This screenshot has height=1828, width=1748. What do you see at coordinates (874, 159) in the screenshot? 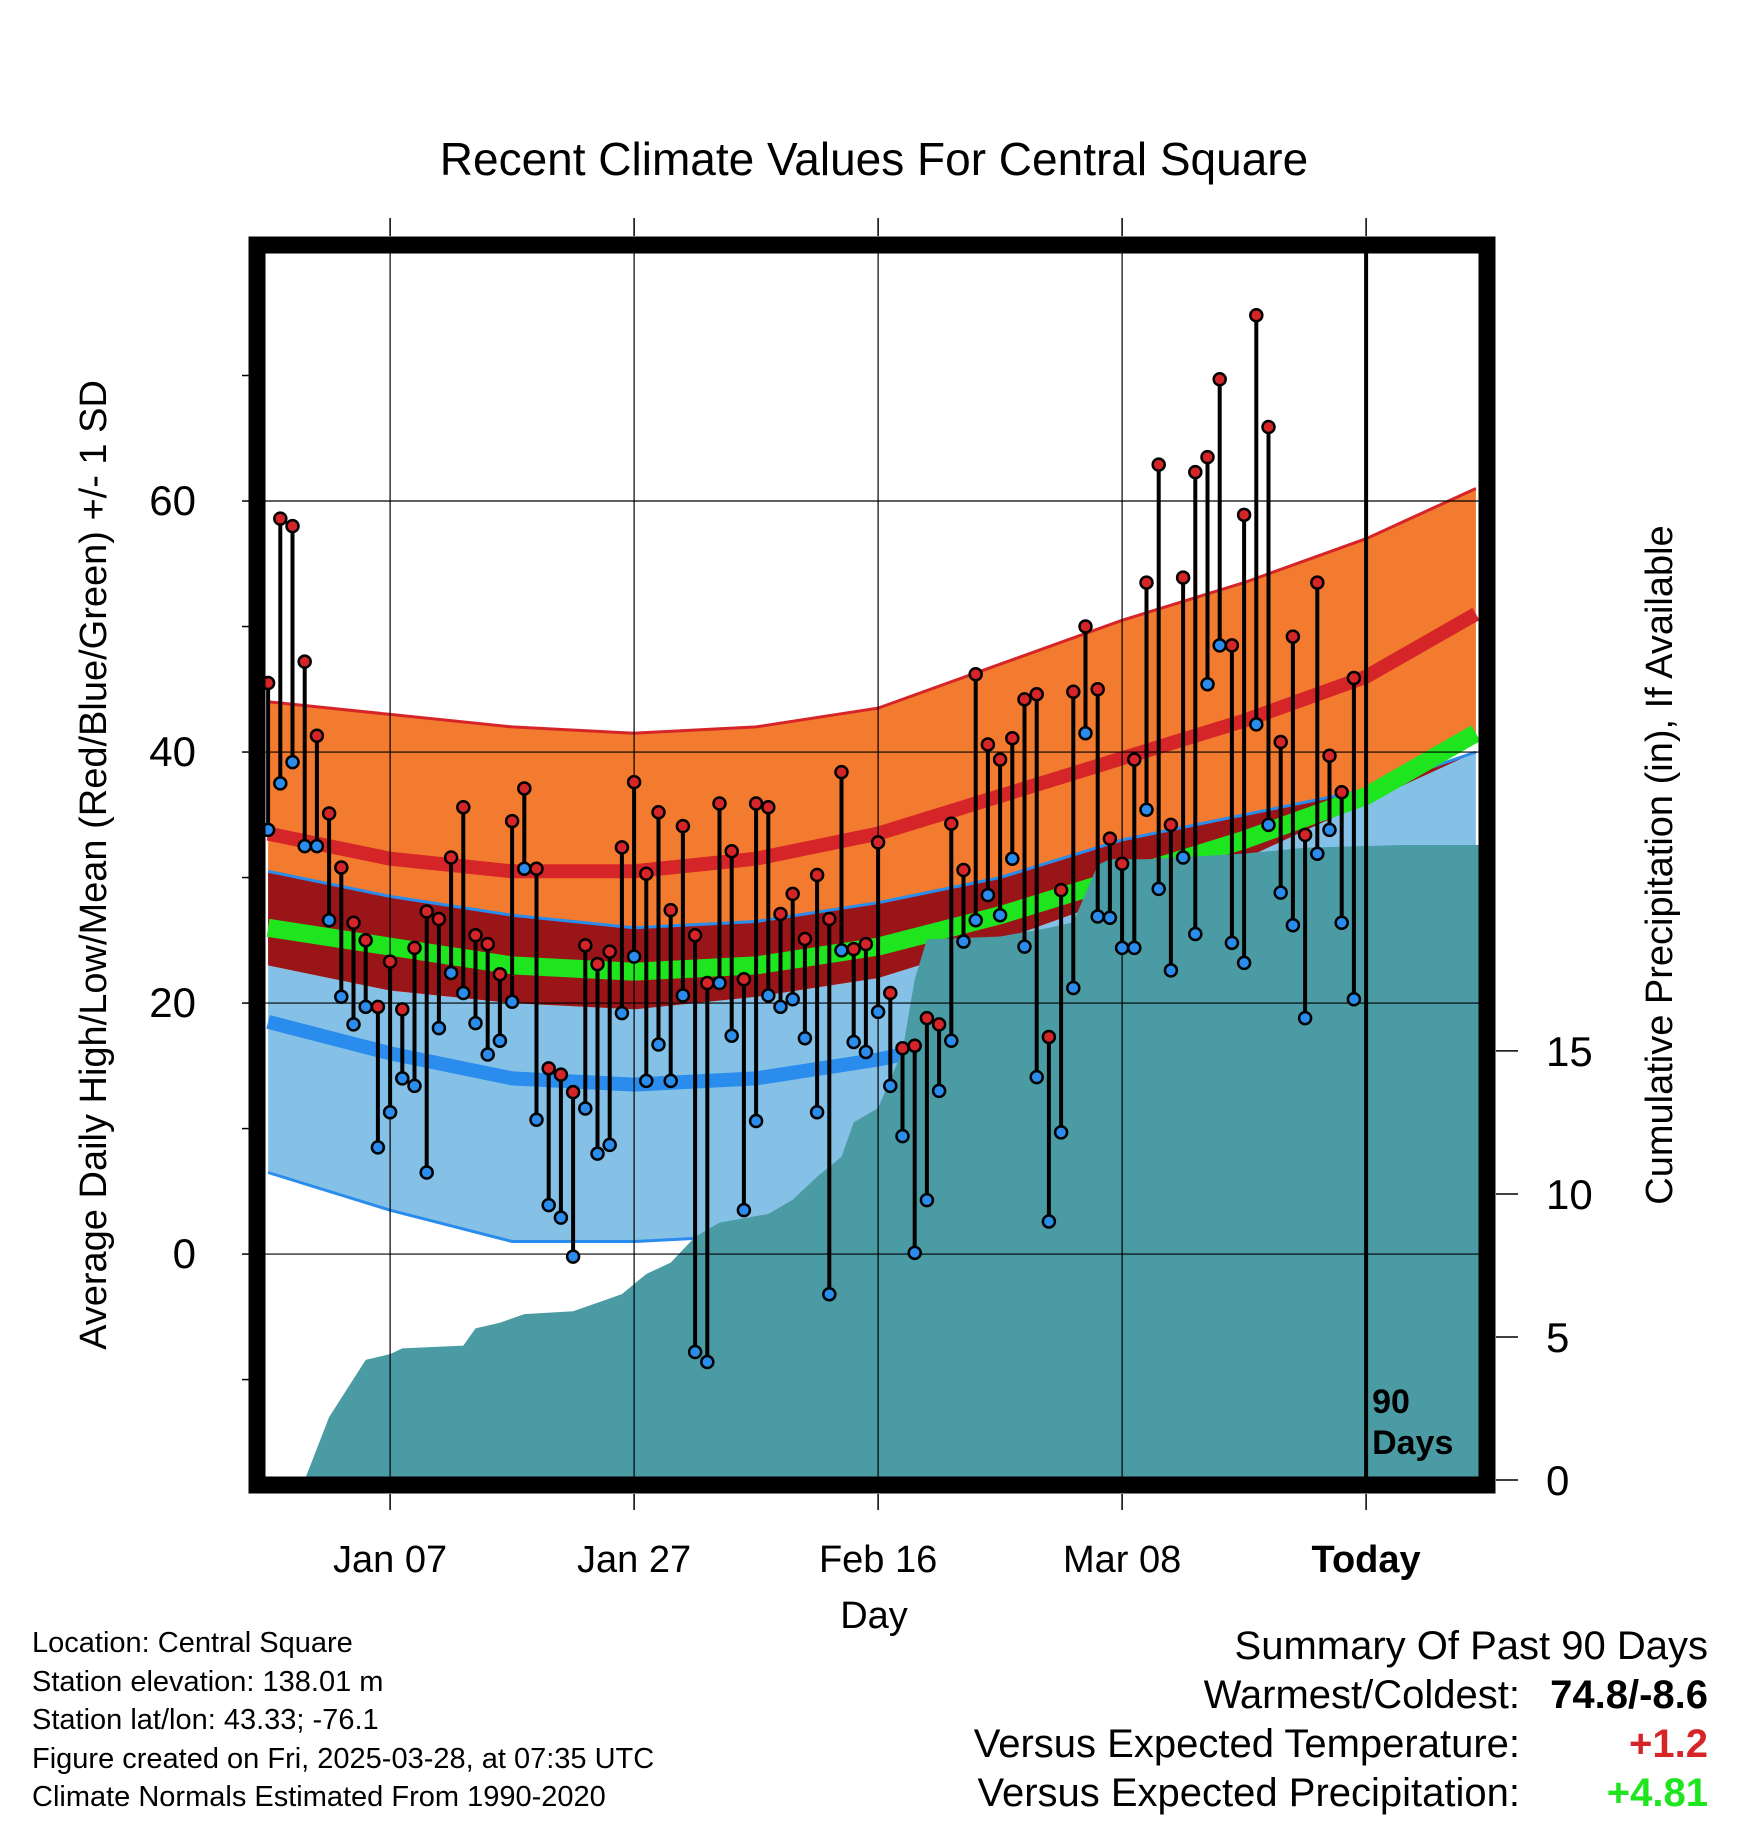
I see `chart-title: Recent Climate Values For Central Square` at bounding box center [874, 159].